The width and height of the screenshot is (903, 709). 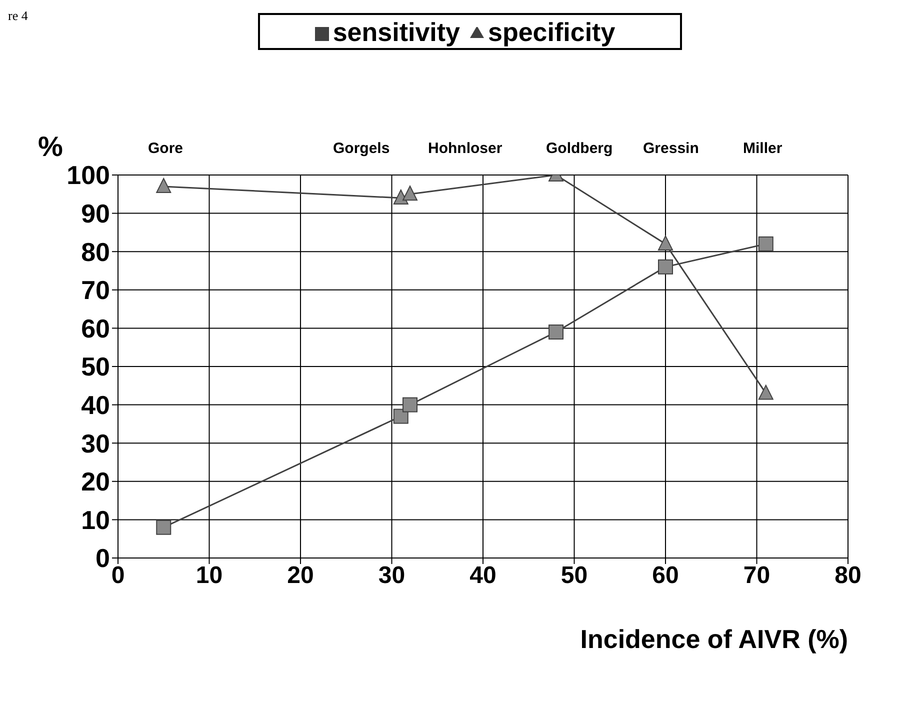 I want to click on x-tick-label: 60, so click(x=665, y=576).